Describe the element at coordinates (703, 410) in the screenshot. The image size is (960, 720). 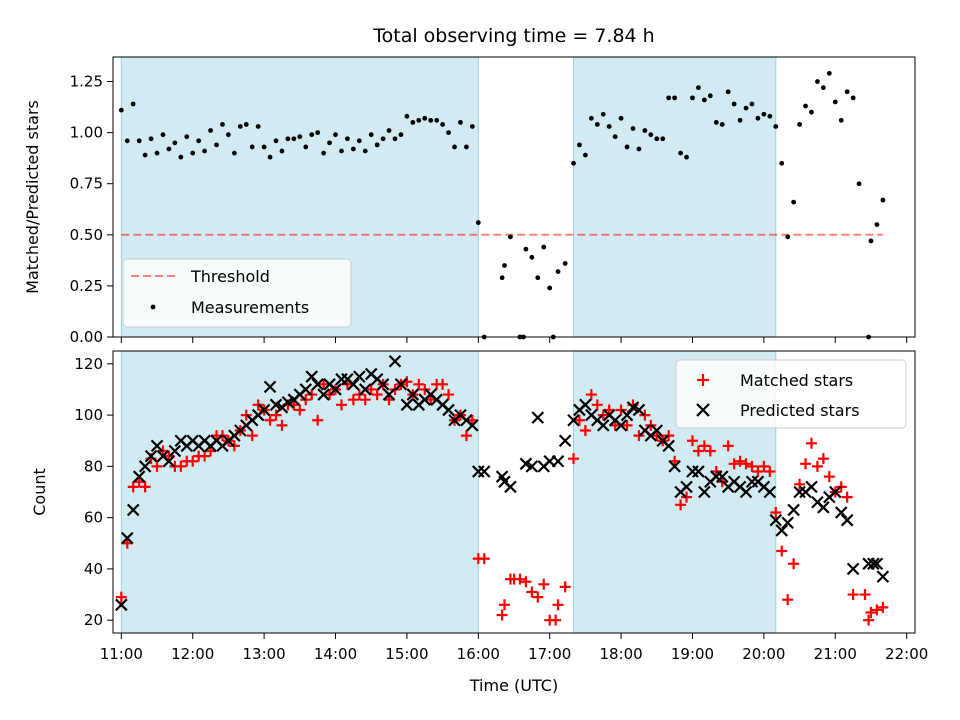
I see `predicted-legend-marker` at that location.